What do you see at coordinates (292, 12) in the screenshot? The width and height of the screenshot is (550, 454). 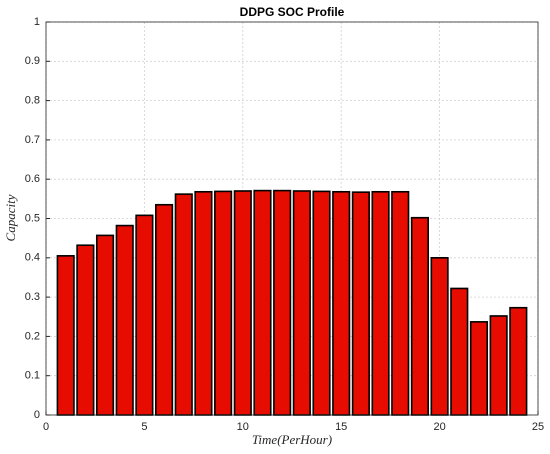 I see `chart-title: DDPG SOC Profile` at bounding box center [292, 12].